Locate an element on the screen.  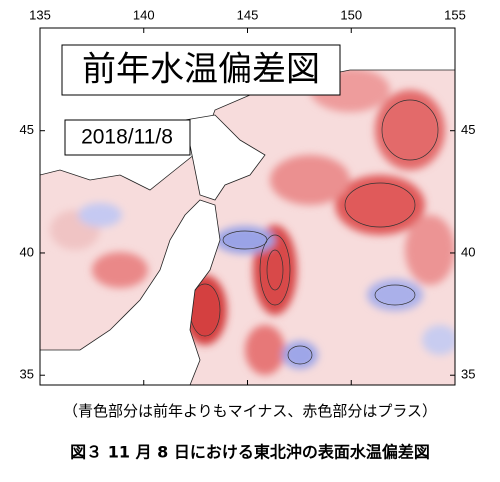
x-tick-label: 140 is located at coordinates (144, 14).